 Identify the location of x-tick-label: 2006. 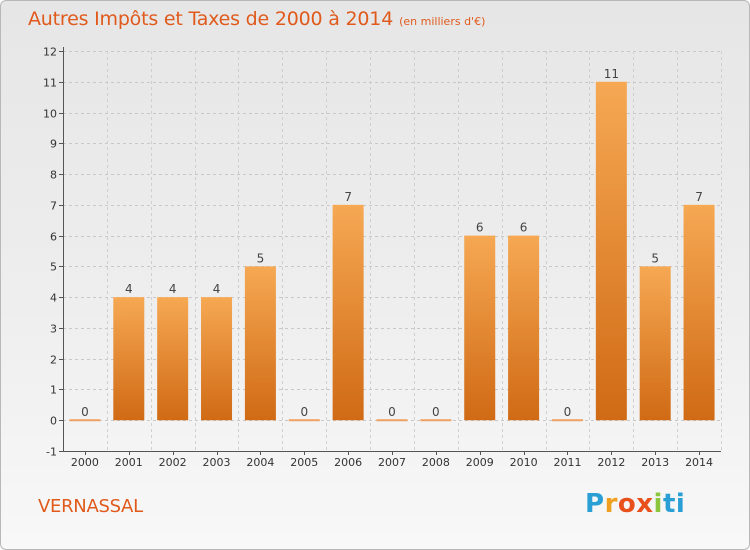
(348, 462).